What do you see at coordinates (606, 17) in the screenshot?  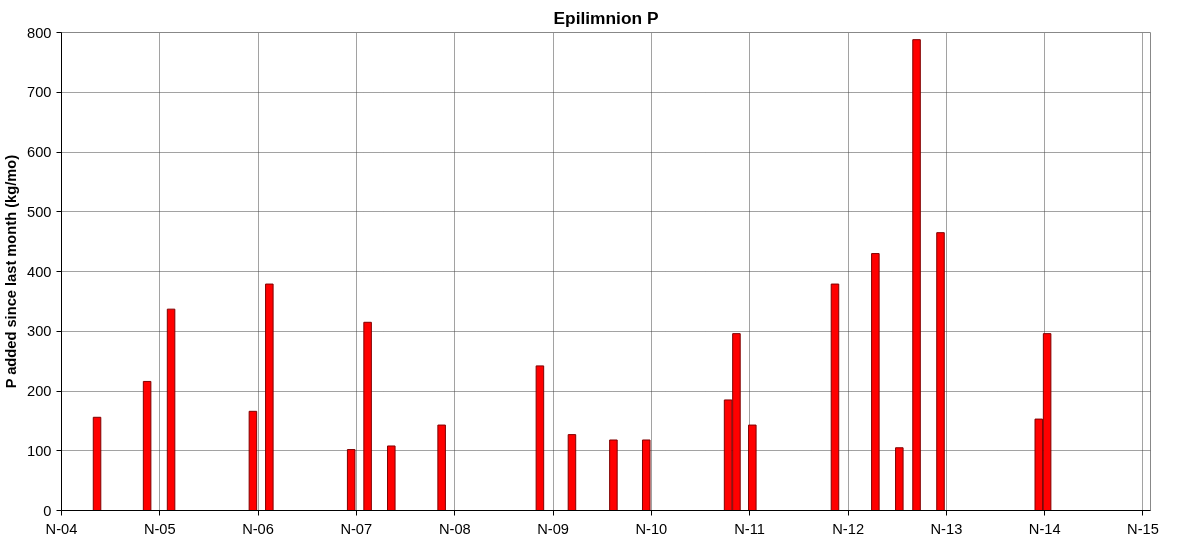 I see `chart-title: Epilimnion P` at bounding box center [606, 17].